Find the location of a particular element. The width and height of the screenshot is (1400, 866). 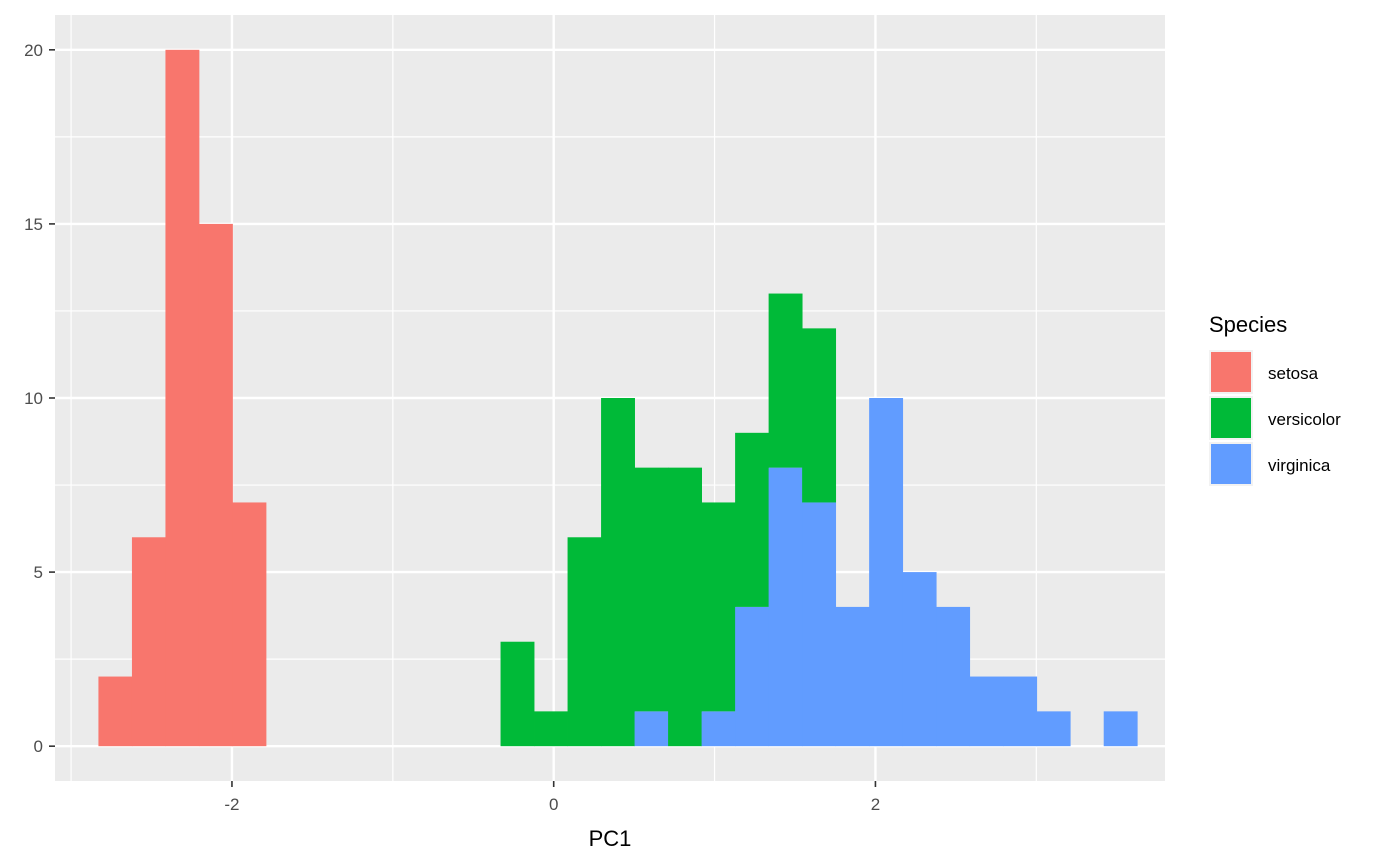

legend-items: setosa versicolor virginica is located at coordinates (1275, 418).